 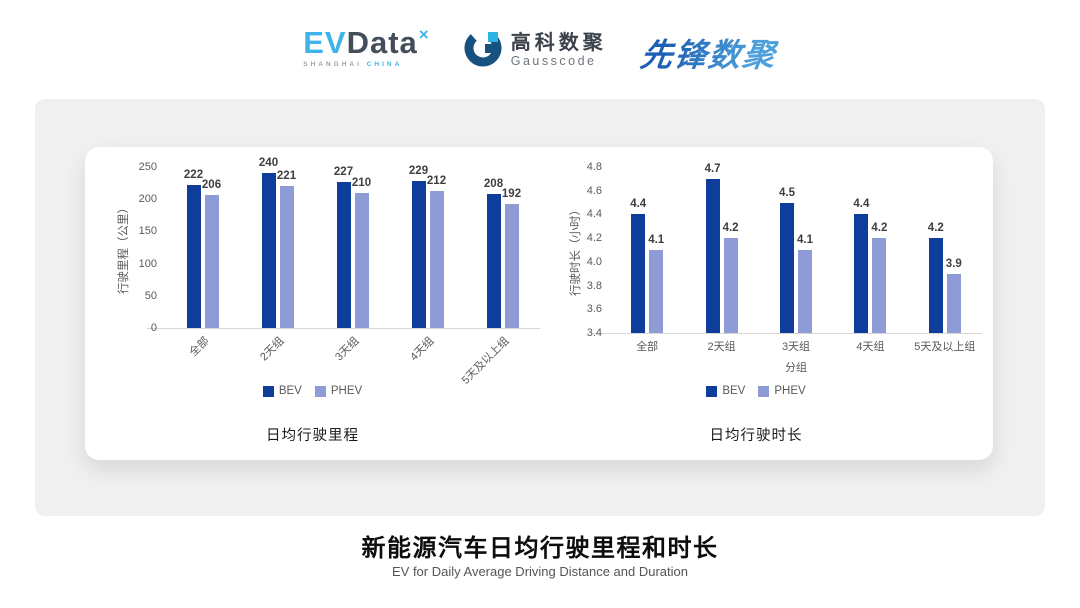 I want to click on gausscode-cn-text: 高科数聚, so click(x=558, y=43).